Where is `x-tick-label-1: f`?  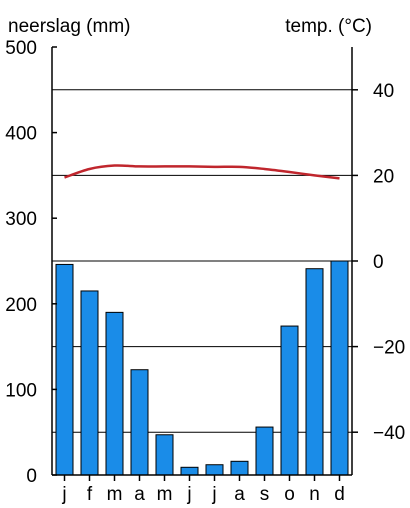 x-tick-label-1: f is located at coordinates (90, 494).